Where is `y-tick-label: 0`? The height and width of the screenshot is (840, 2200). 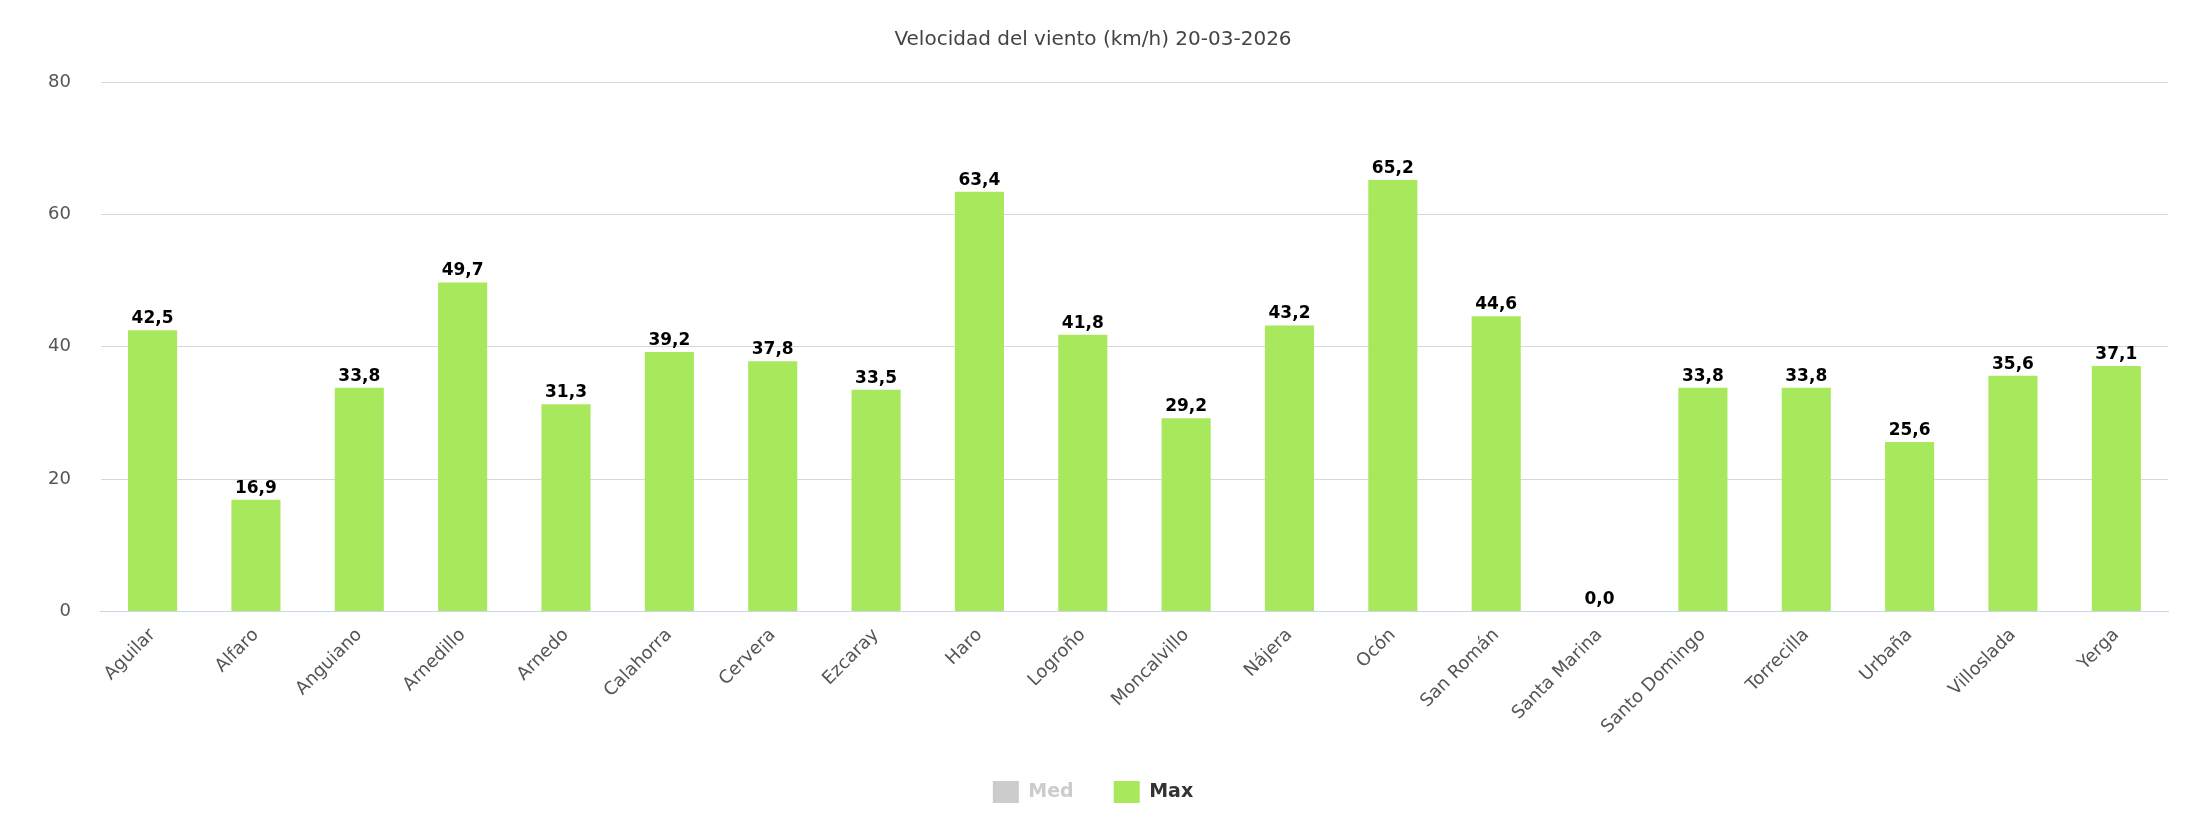
y-tick-label: 0 is located at coordinates (65, 610).